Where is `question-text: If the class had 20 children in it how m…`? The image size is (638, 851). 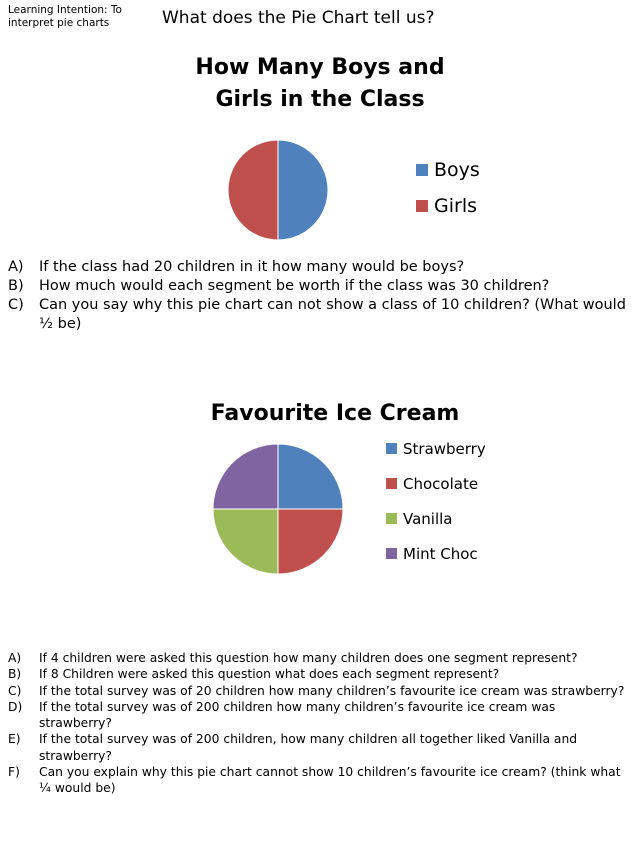
question-text: If the class had 20 children in it how m… is located at coordinates (252, 267).